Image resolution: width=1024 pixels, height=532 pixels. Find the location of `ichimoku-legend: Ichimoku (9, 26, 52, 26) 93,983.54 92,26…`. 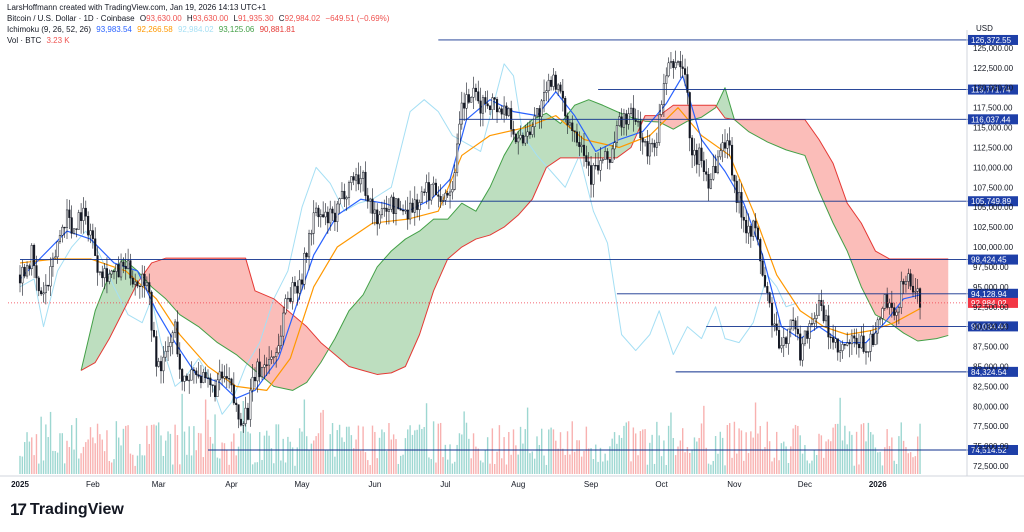

ichimoku-legend: Ichimoku (9, 26, 52, 26) 93,983.54 92,26… is located at coordinates (152, 30).